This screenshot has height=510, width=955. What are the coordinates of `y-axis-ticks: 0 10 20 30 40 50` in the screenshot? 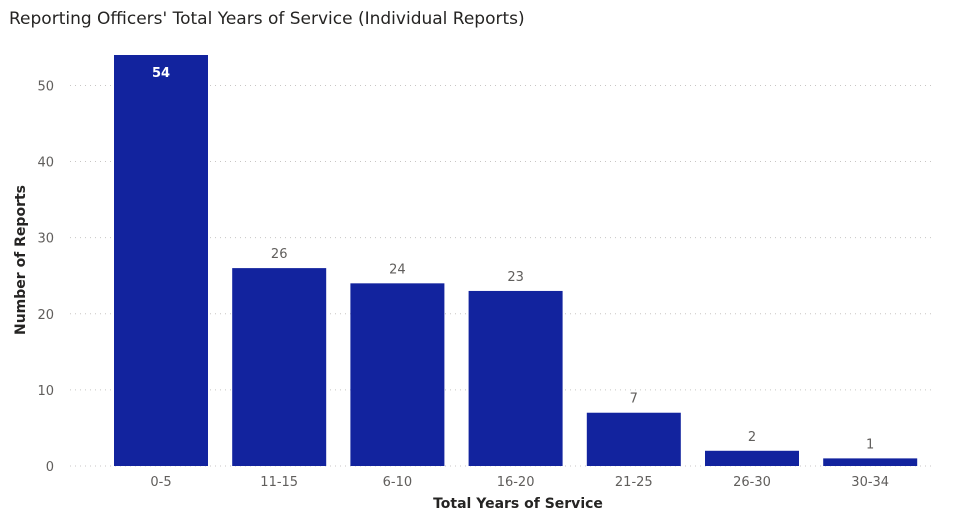 It's located at (45, 277).